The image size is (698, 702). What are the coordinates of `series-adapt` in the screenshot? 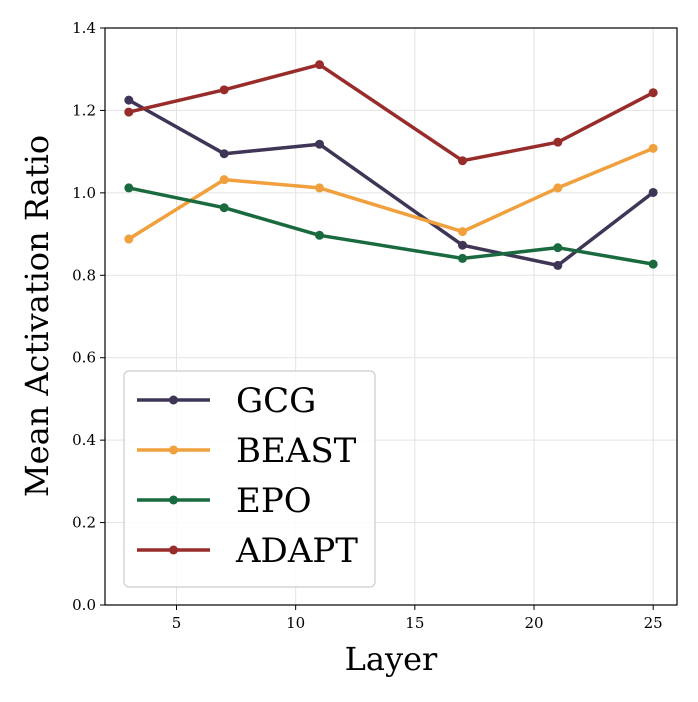 It's located at (391, 113).